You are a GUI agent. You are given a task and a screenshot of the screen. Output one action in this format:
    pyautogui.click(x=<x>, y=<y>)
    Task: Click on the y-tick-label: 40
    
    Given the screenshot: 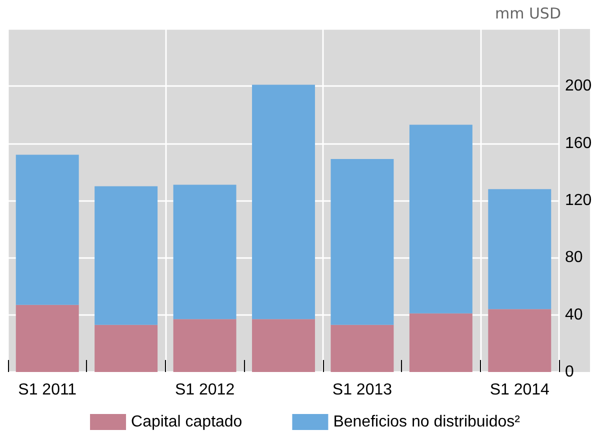 What is the action you would take?
    pyautogui.click(x=574, y=315)
    